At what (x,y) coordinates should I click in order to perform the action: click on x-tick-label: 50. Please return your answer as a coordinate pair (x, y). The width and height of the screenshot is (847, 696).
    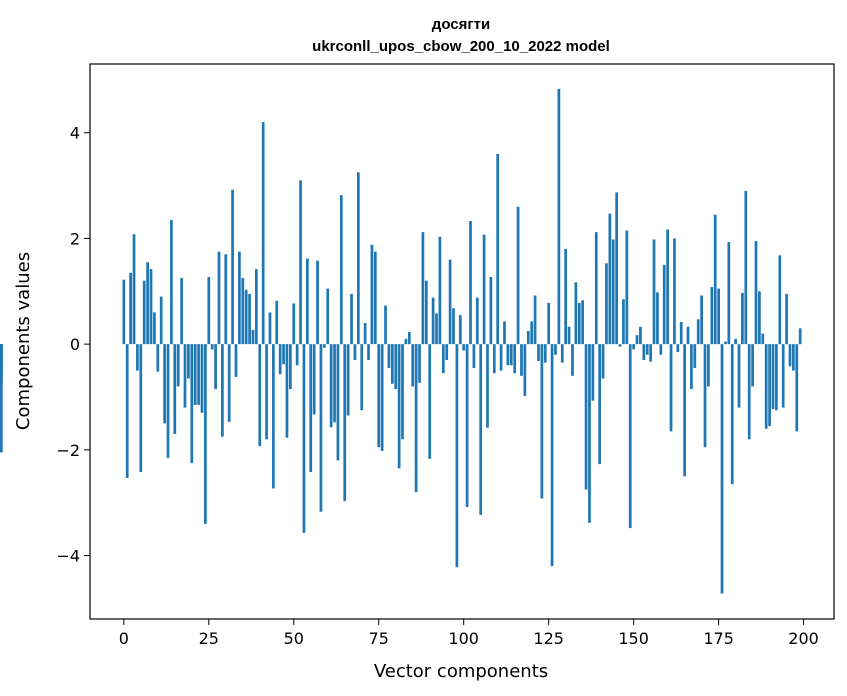
    Looking at the image, I should click on (294, 638).